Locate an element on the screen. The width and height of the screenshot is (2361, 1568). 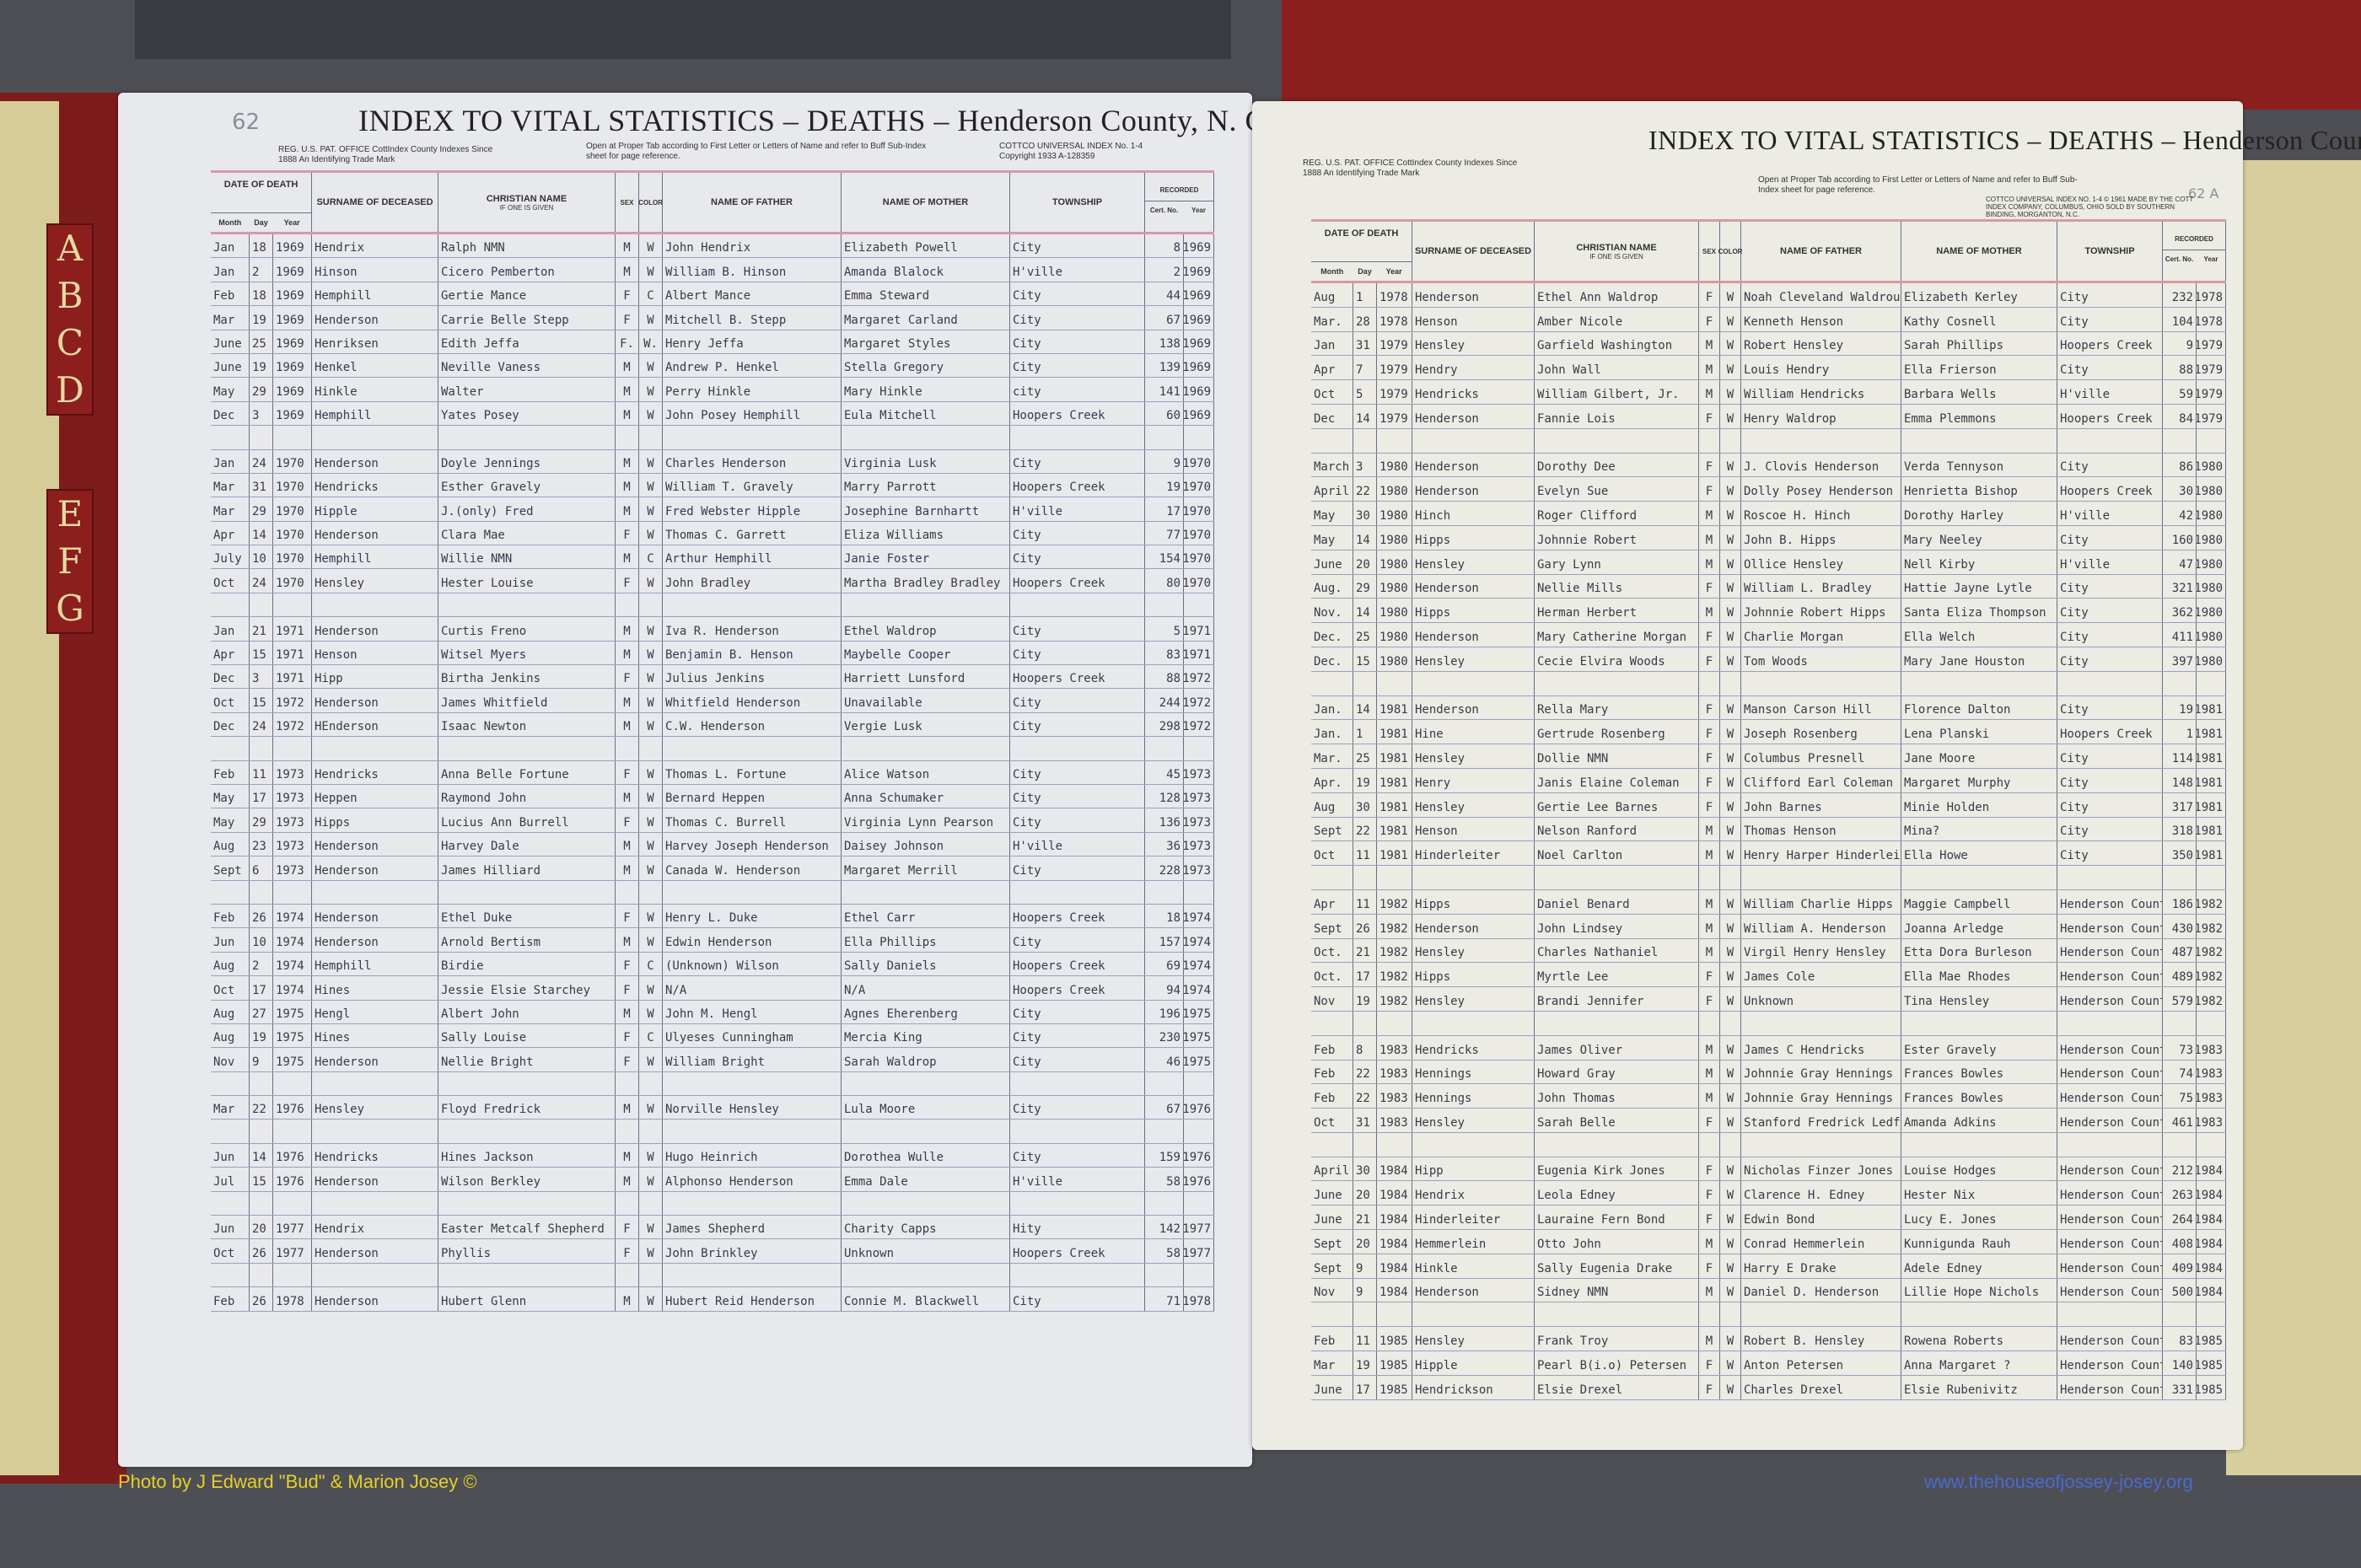
cell-year: 1985 is located at coordinates (1394, 1339).